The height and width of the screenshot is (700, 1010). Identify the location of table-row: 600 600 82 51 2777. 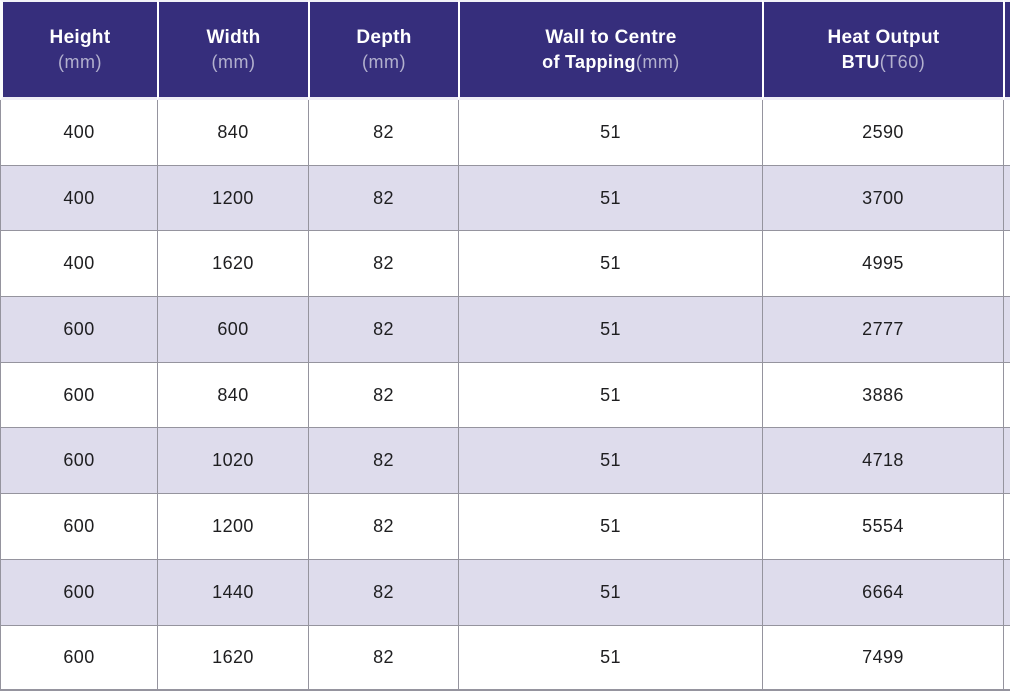
(505, 330).